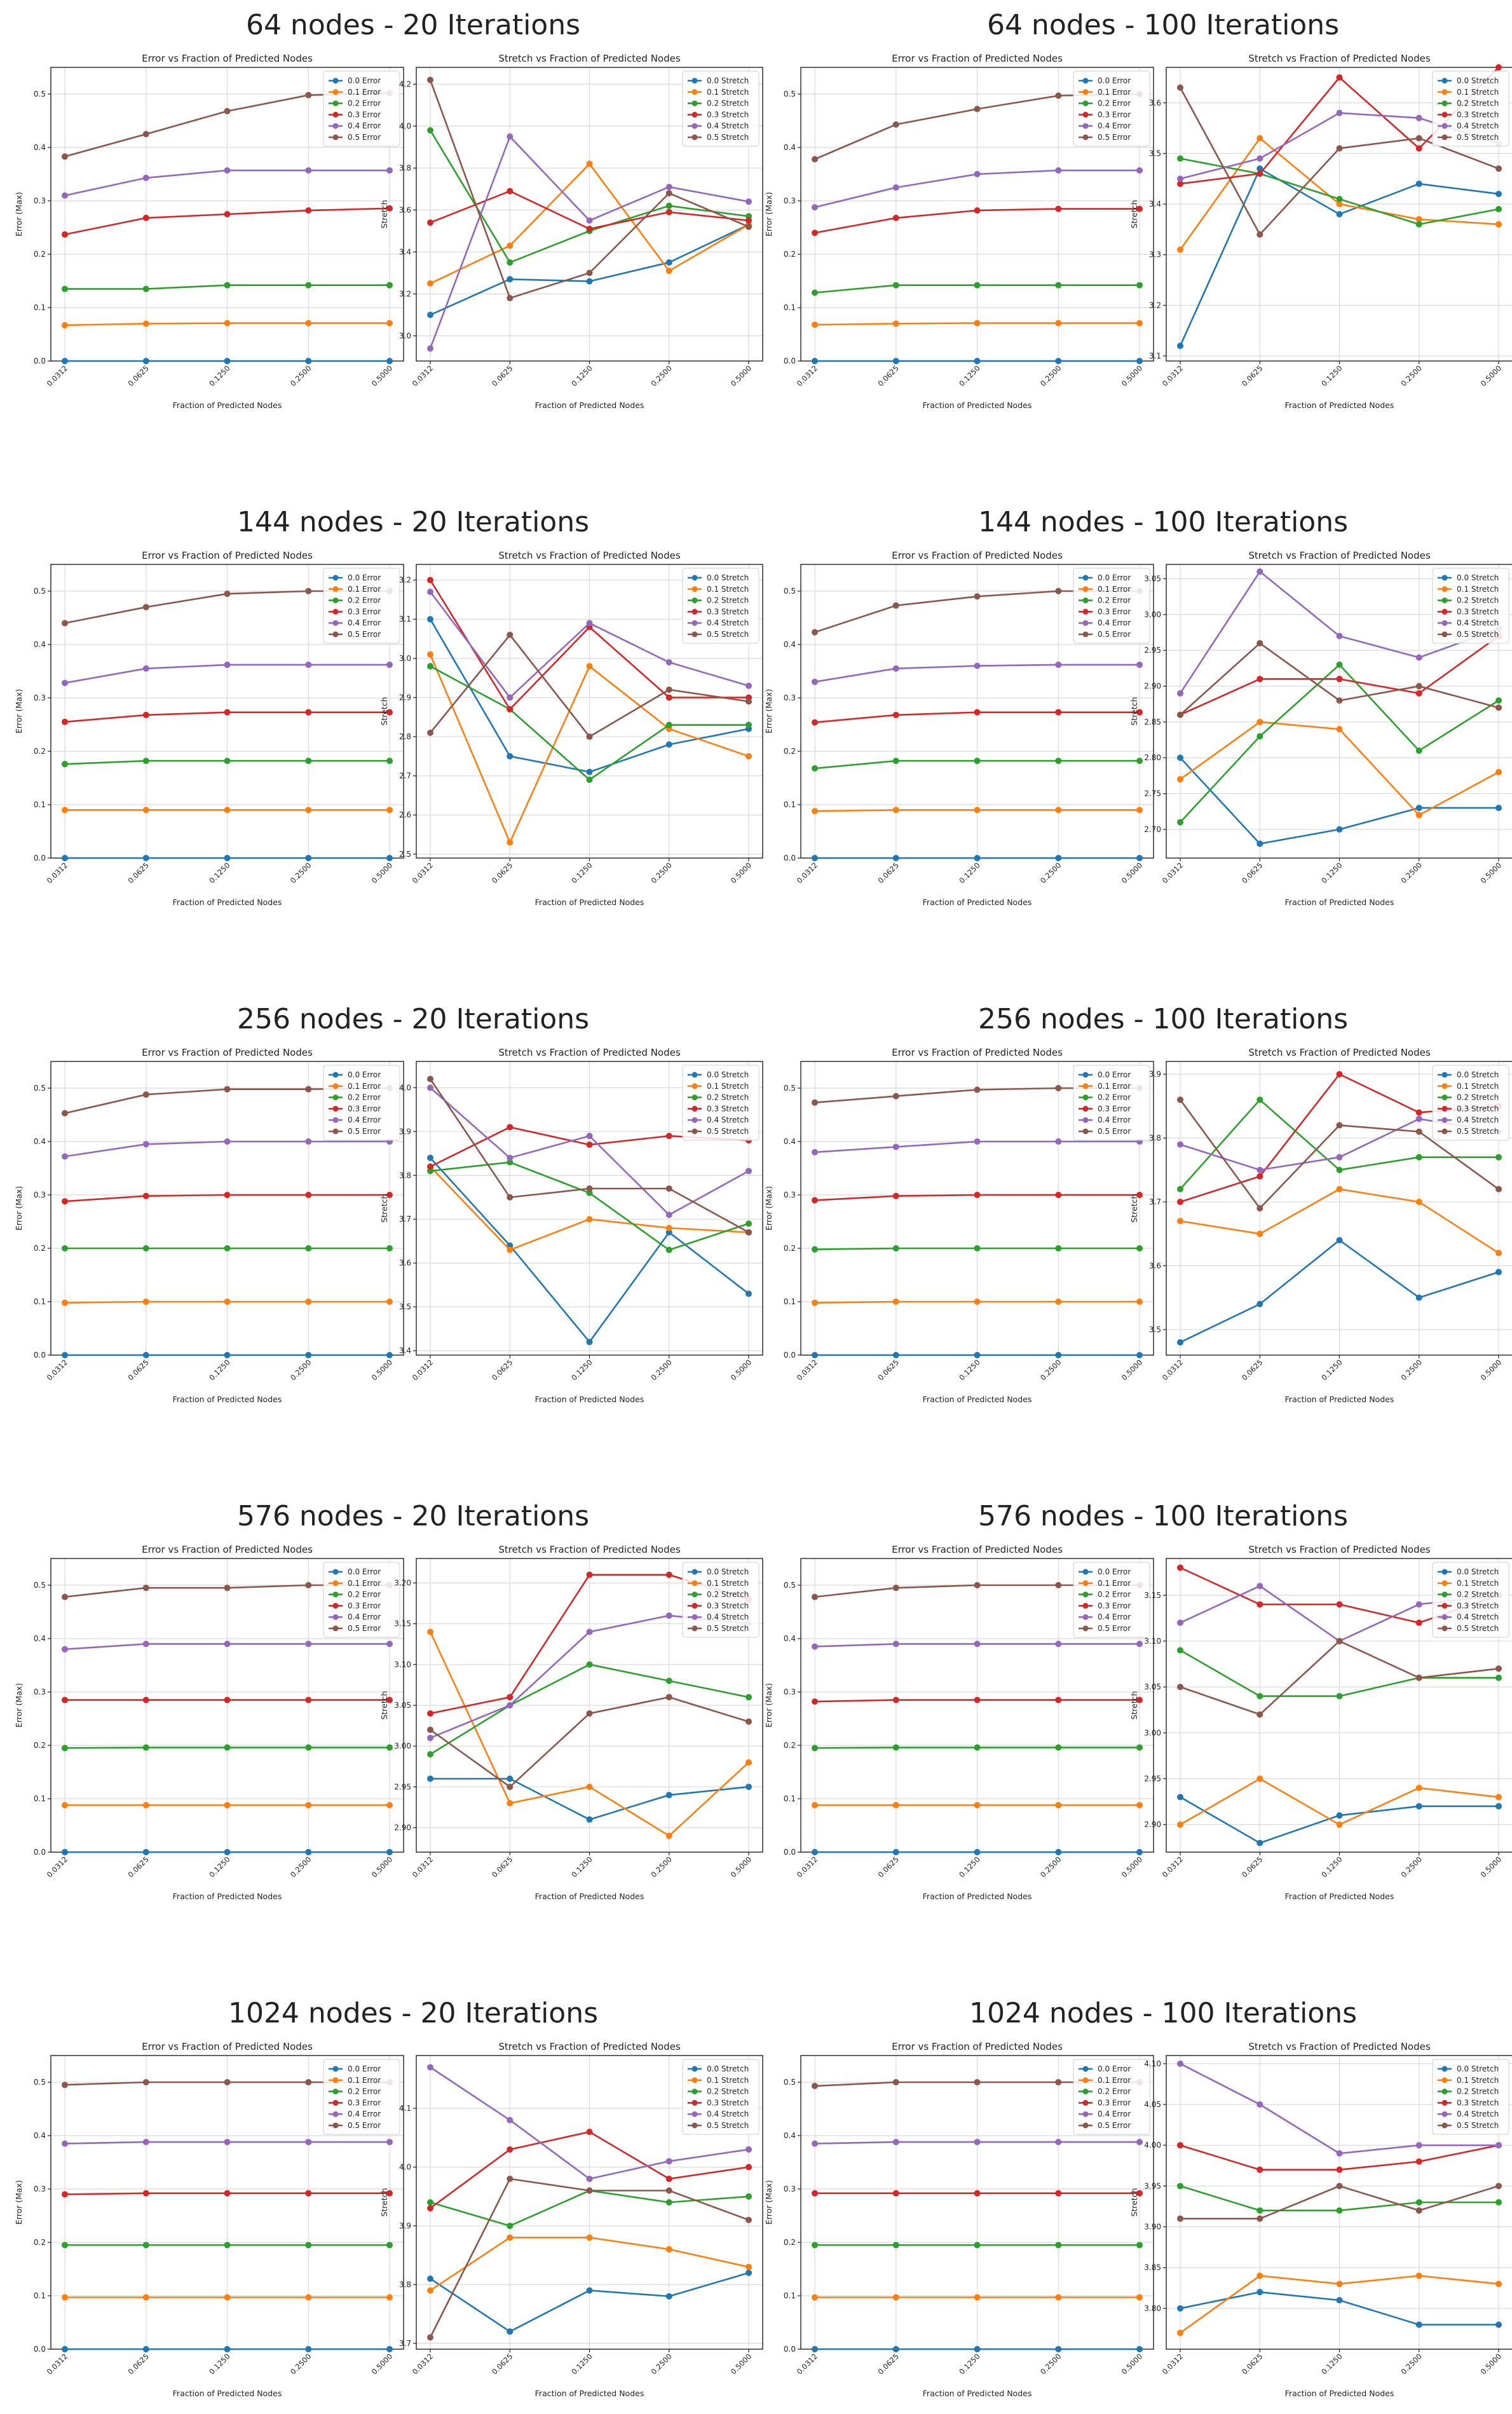  What do you see at coordinates (1478, 1119) in the screenshot?
I see `legend-label: 0.4 Stretch` at bounding box center [1478, 1119].